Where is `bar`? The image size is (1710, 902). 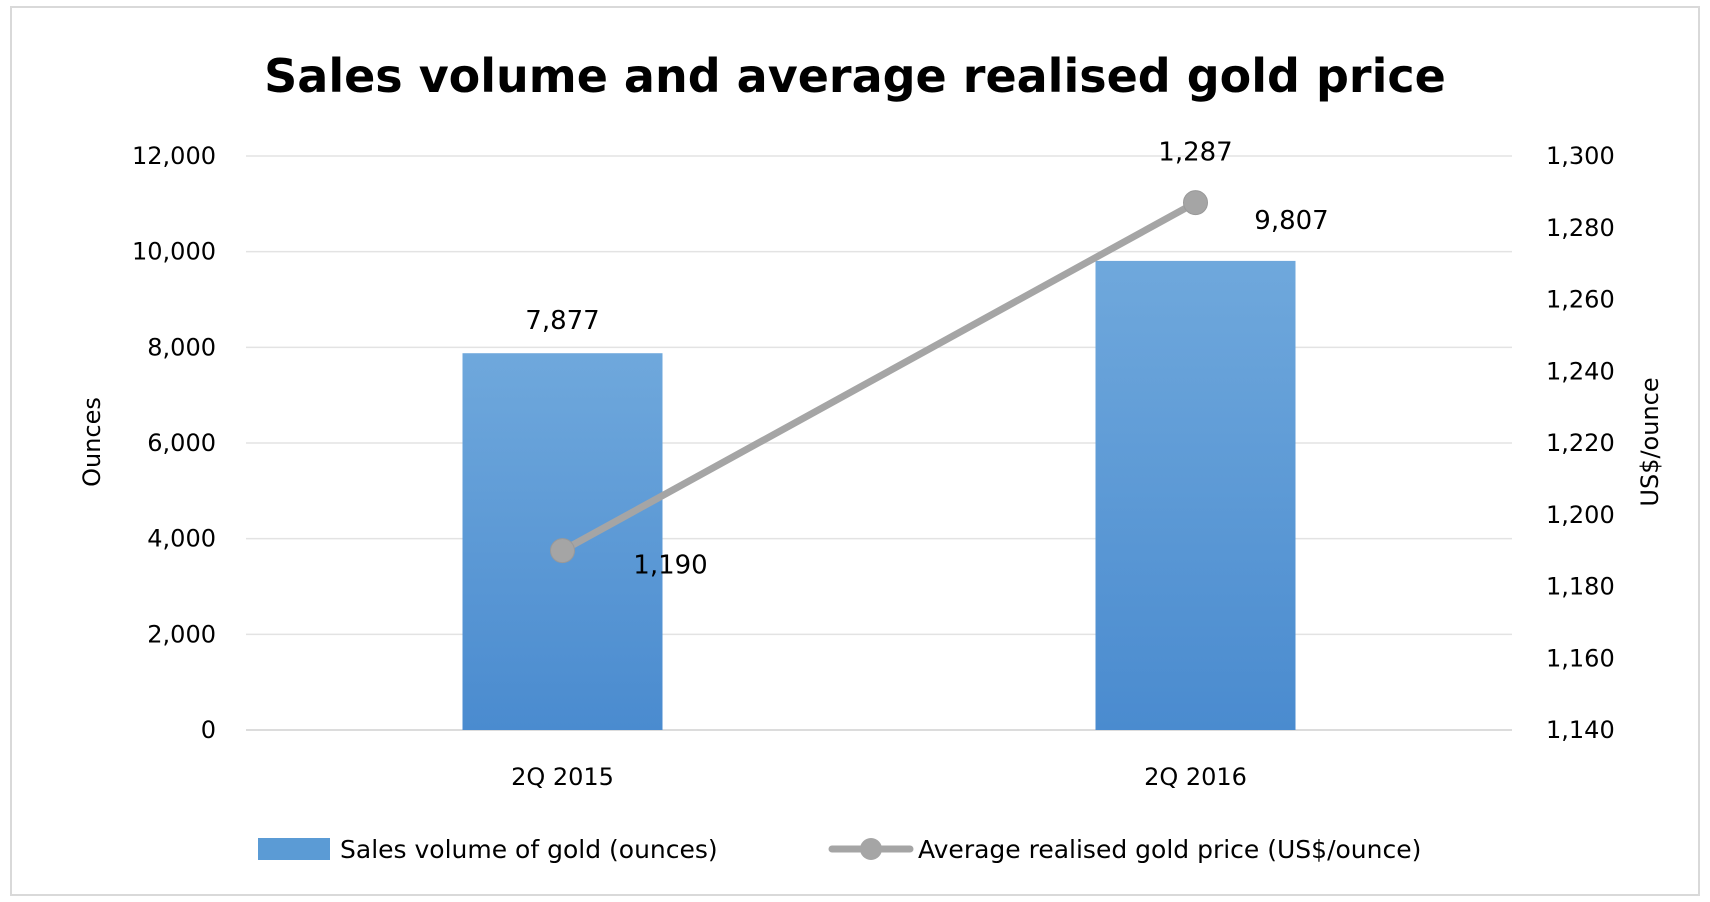
bar is located at coordinates (1195, 495).